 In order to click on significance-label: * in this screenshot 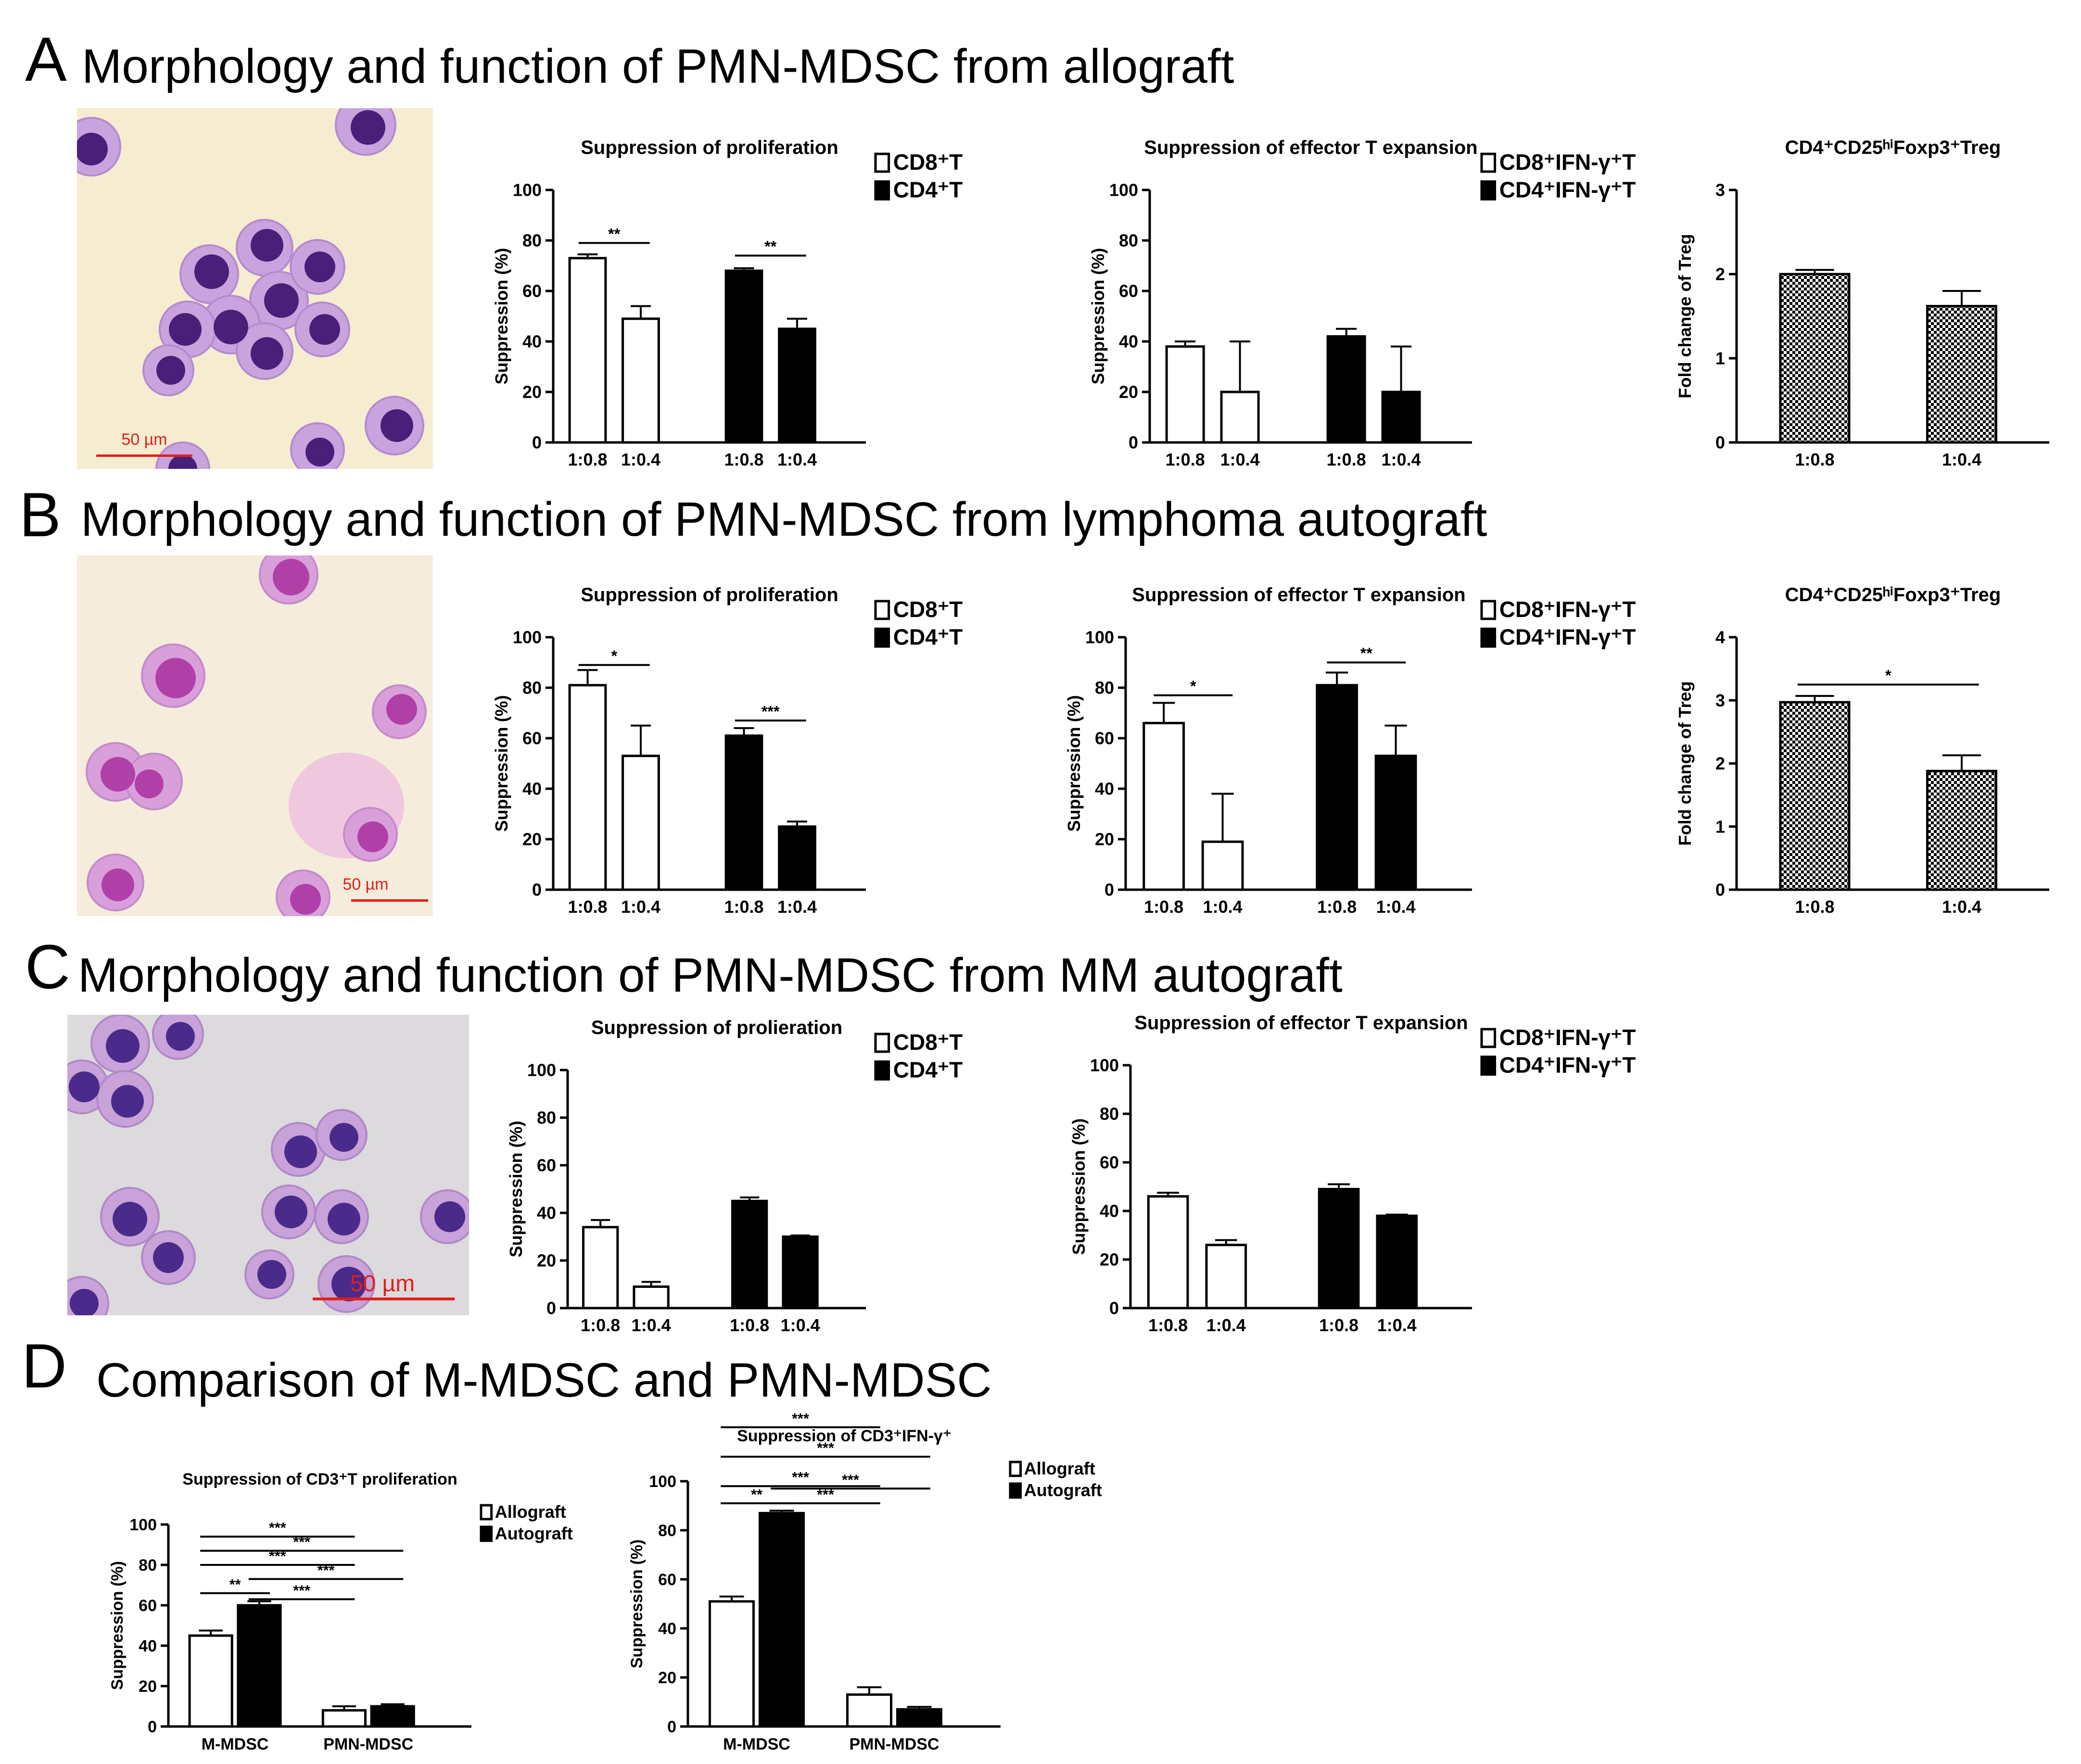, I will do `click(1193, 686)`.